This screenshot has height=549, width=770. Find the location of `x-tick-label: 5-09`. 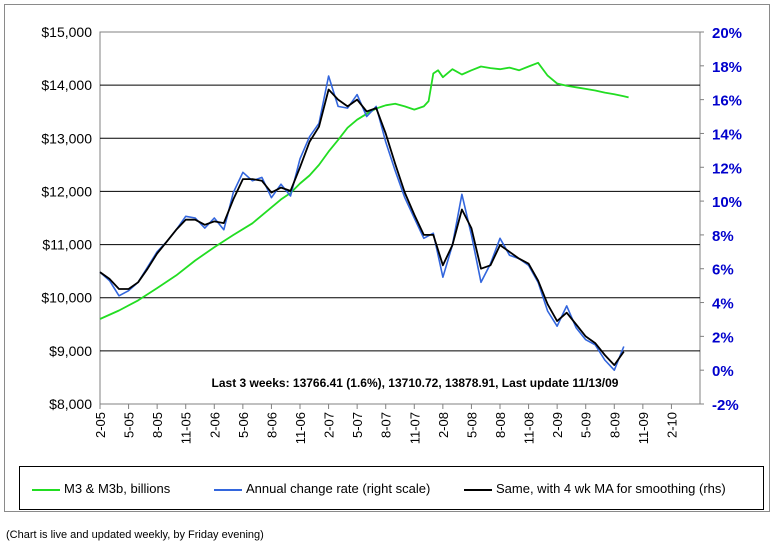

x-tick-label: 5-09 is located at coordinates (586, 425).